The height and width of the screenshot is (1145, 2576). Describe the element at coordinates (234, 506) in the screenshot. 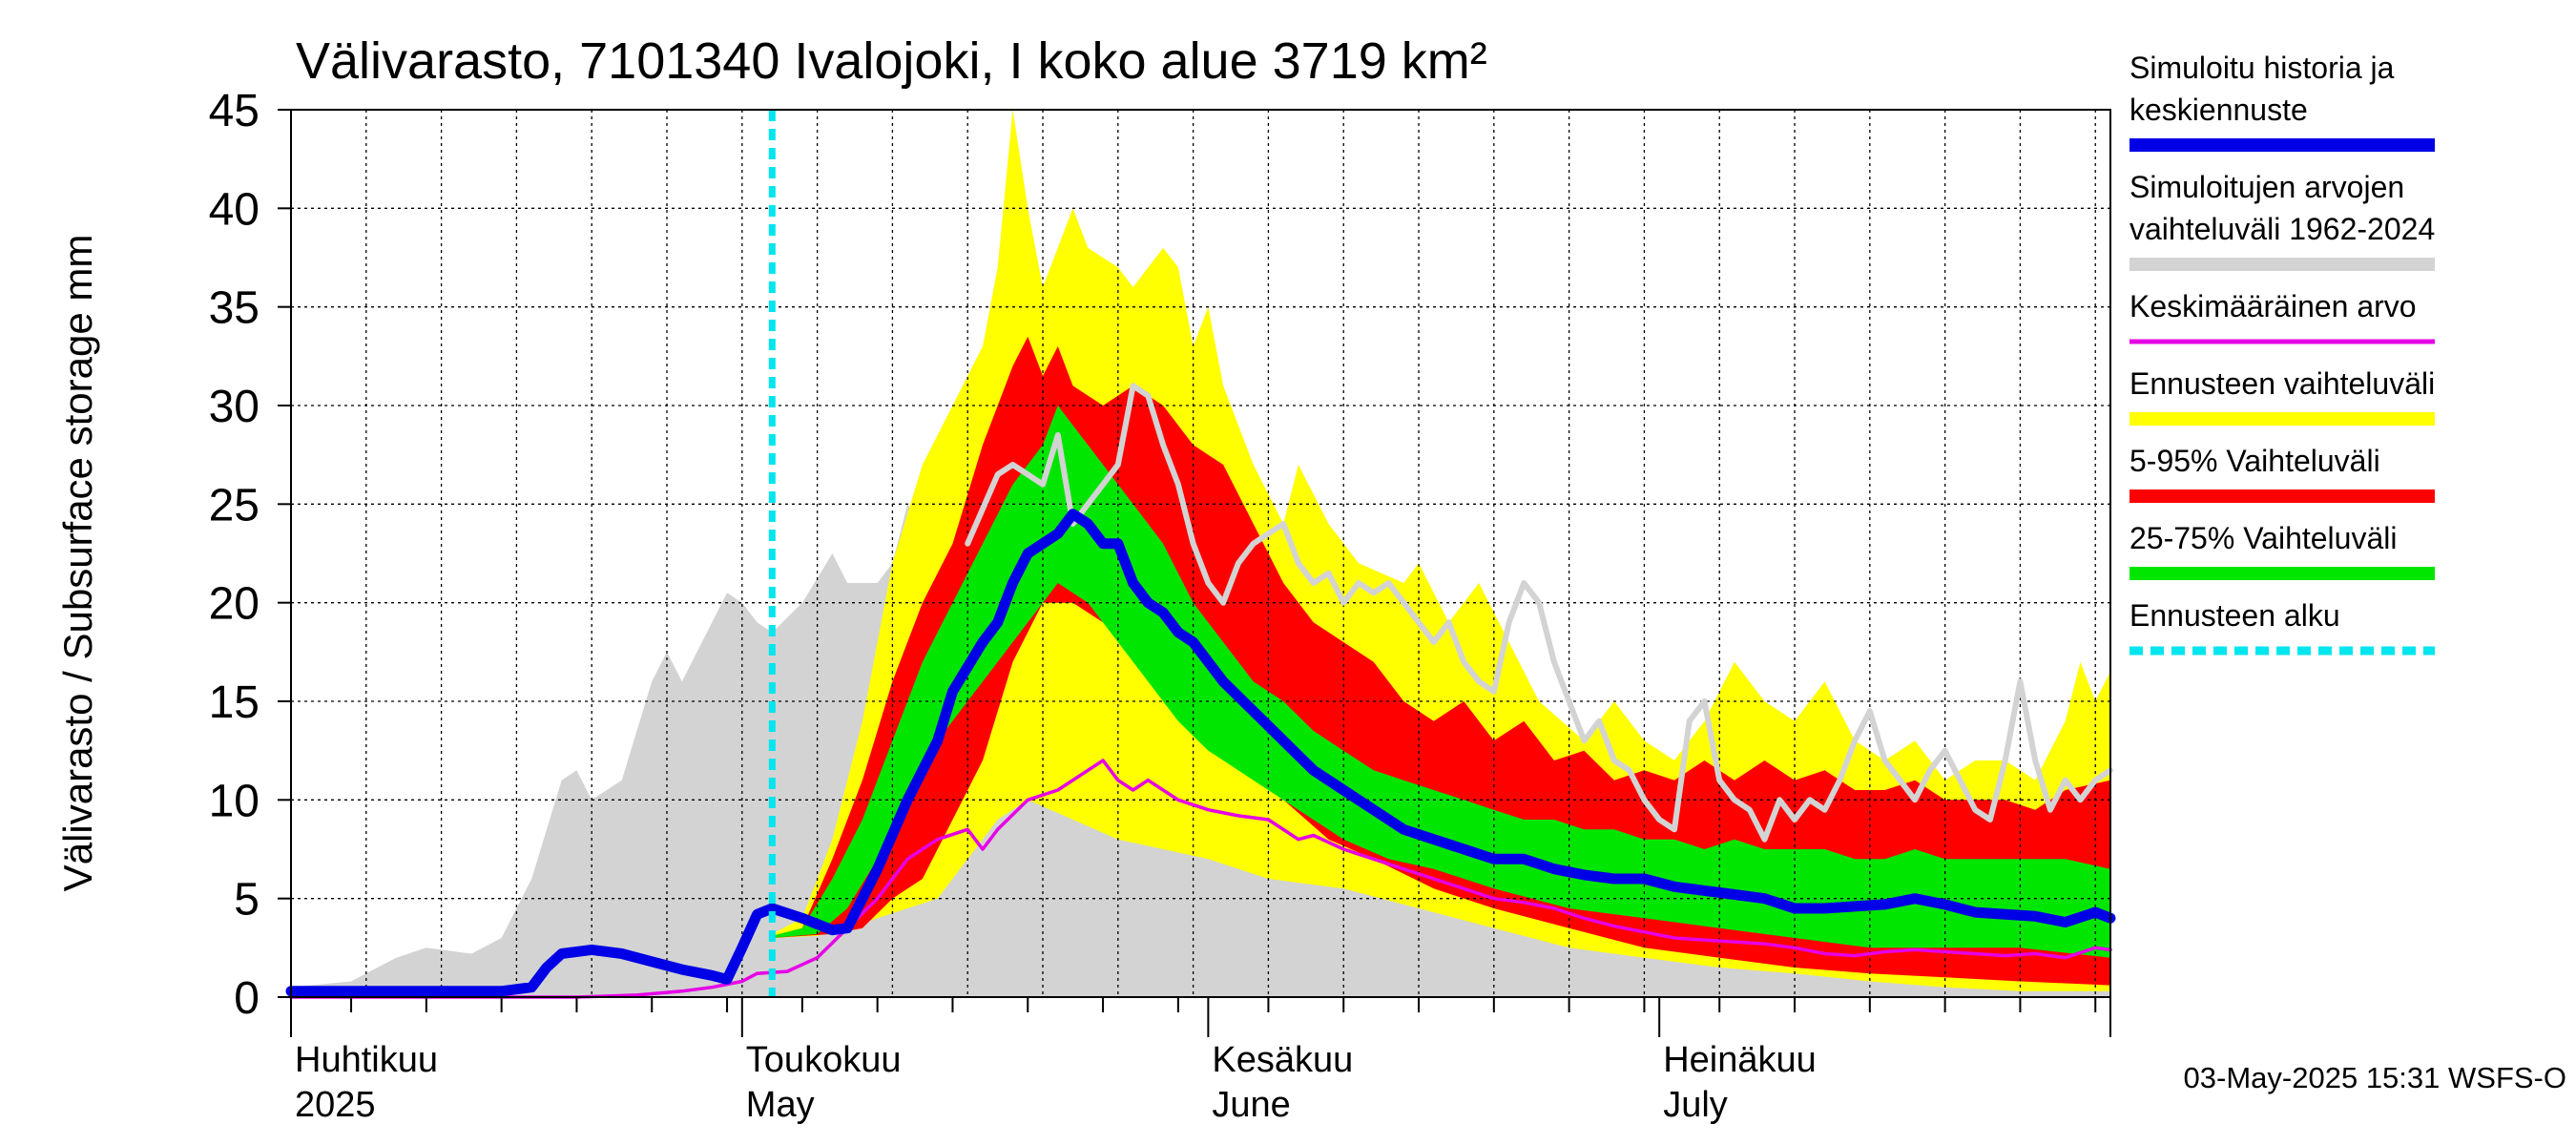

I see `y-tick-label: 25` at that location.